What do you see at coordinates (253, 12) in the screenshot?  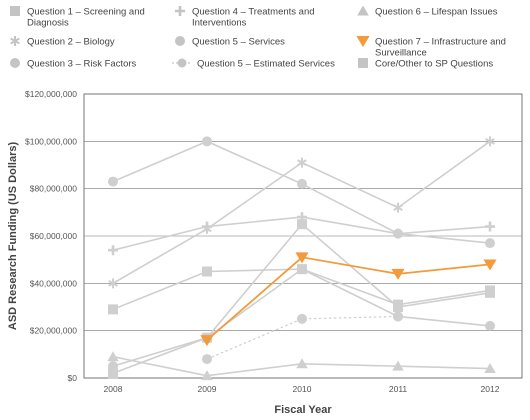 I see `legend-label: Question 4 – Treatments and` at bounding box center [253, 12].